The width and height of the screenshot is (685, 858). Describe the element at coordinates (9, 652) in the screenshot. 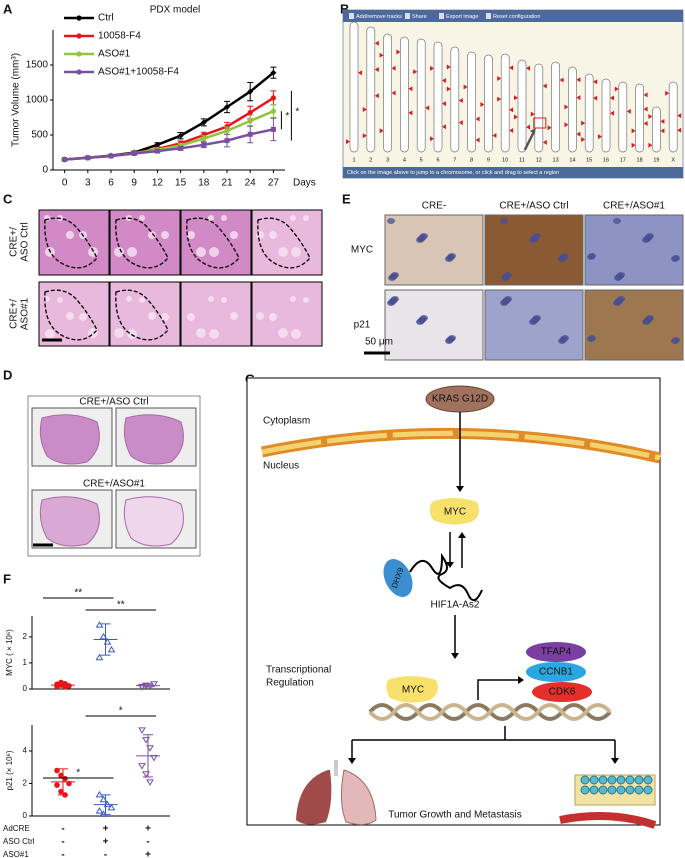

I see `y-axis-label: MYC ( × 10⁶)` at that location.